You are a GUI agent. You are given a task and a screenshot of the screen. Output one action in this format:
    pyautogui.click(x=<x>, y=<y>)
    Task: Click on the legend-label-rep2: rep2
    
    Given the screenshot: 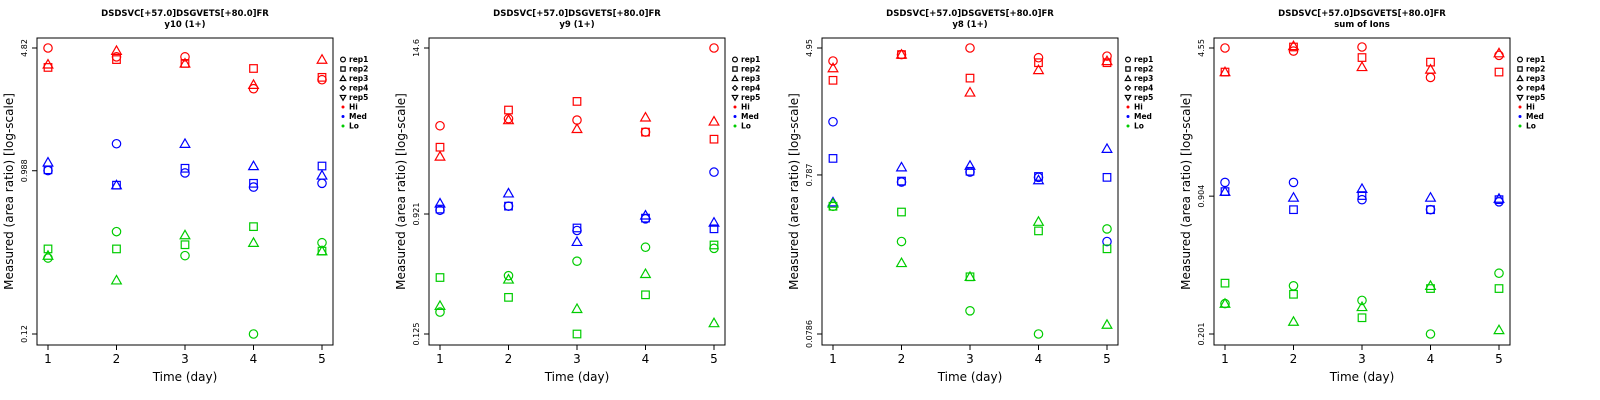 What is the action you would take?
    pyautogui.click(x=1143, y=69)
    